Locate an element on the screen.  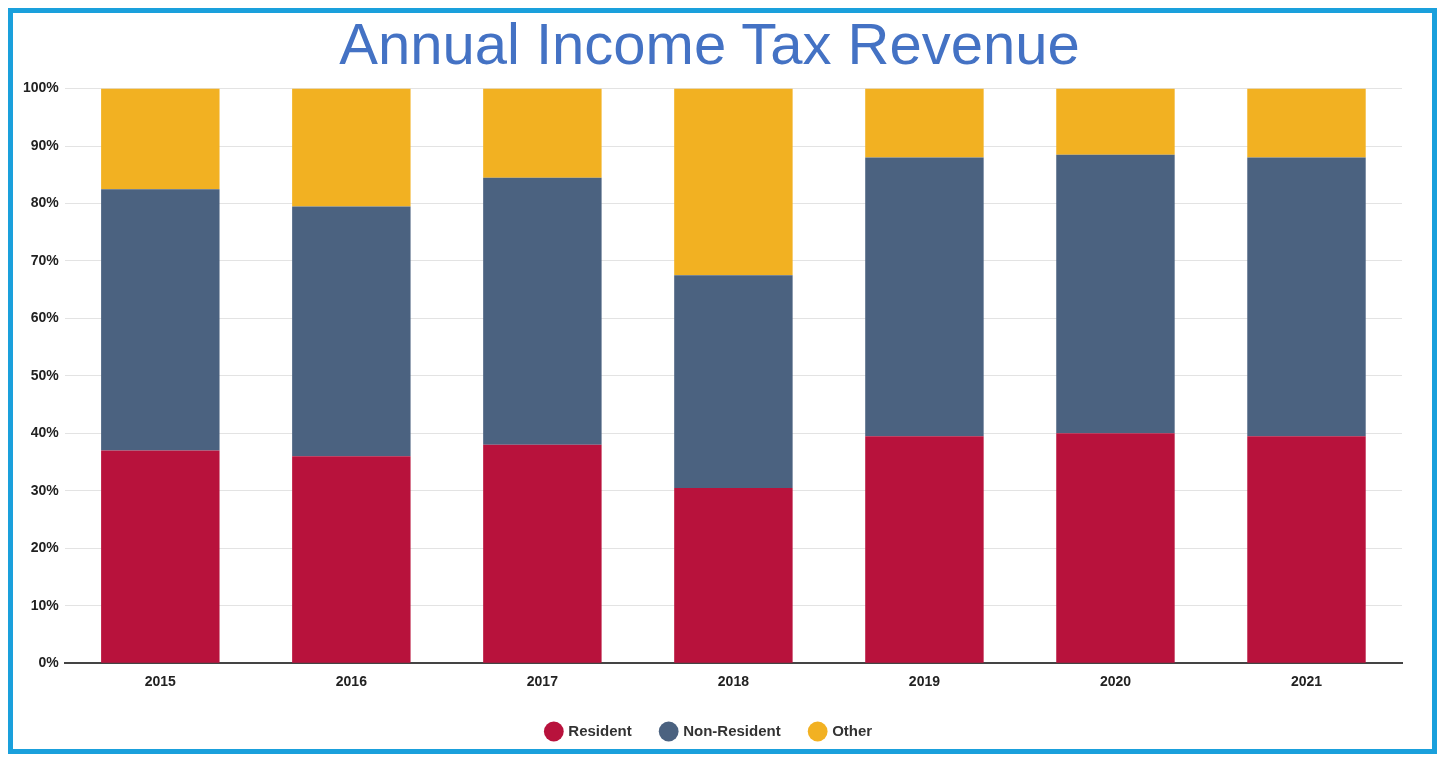
legend-label: Resident is located at coordinates (600, 730).